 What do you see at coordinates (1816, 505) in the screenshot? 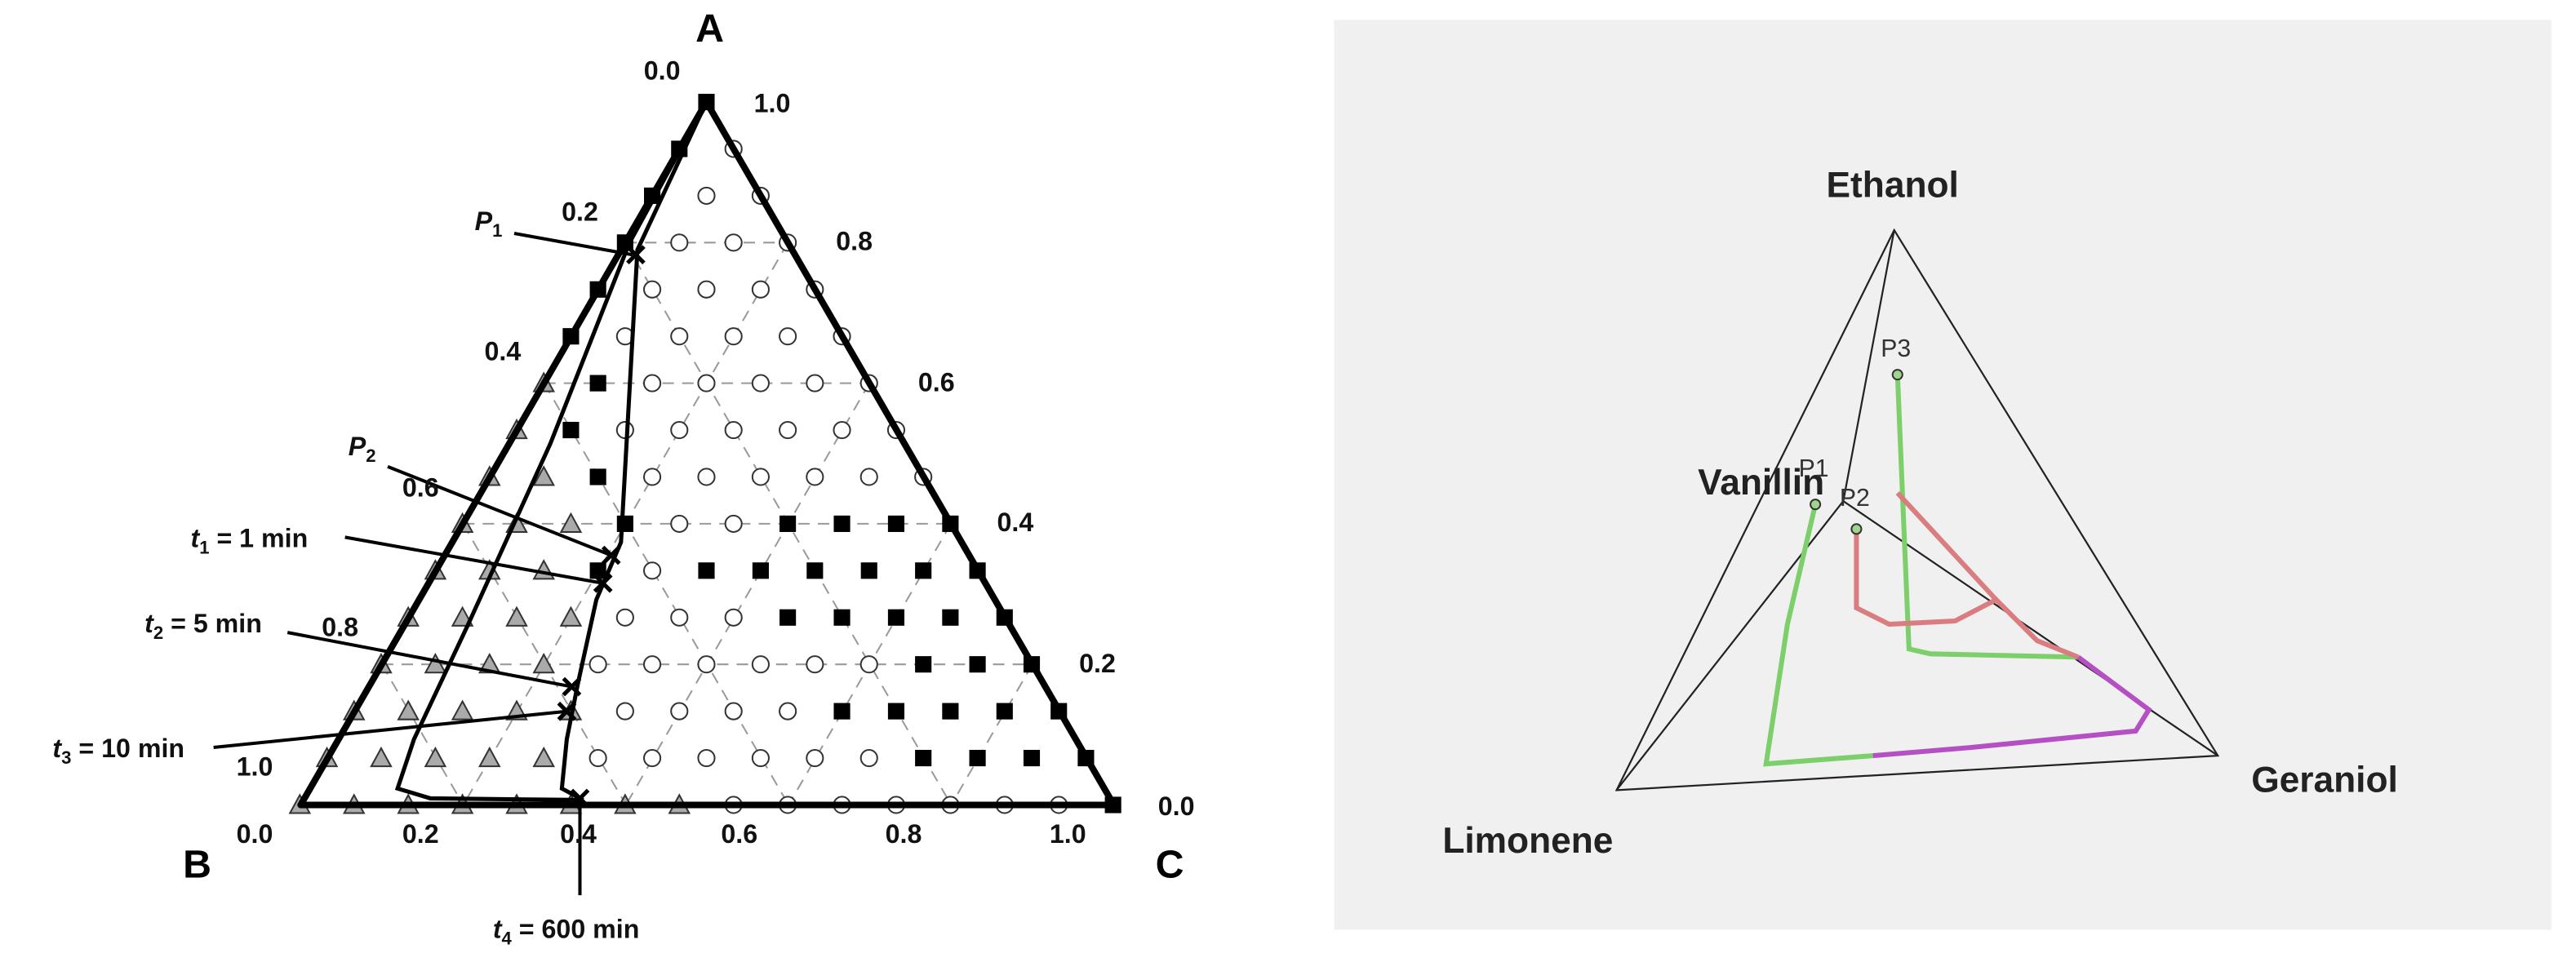
I see `point` at bounding box center [1816, 505].